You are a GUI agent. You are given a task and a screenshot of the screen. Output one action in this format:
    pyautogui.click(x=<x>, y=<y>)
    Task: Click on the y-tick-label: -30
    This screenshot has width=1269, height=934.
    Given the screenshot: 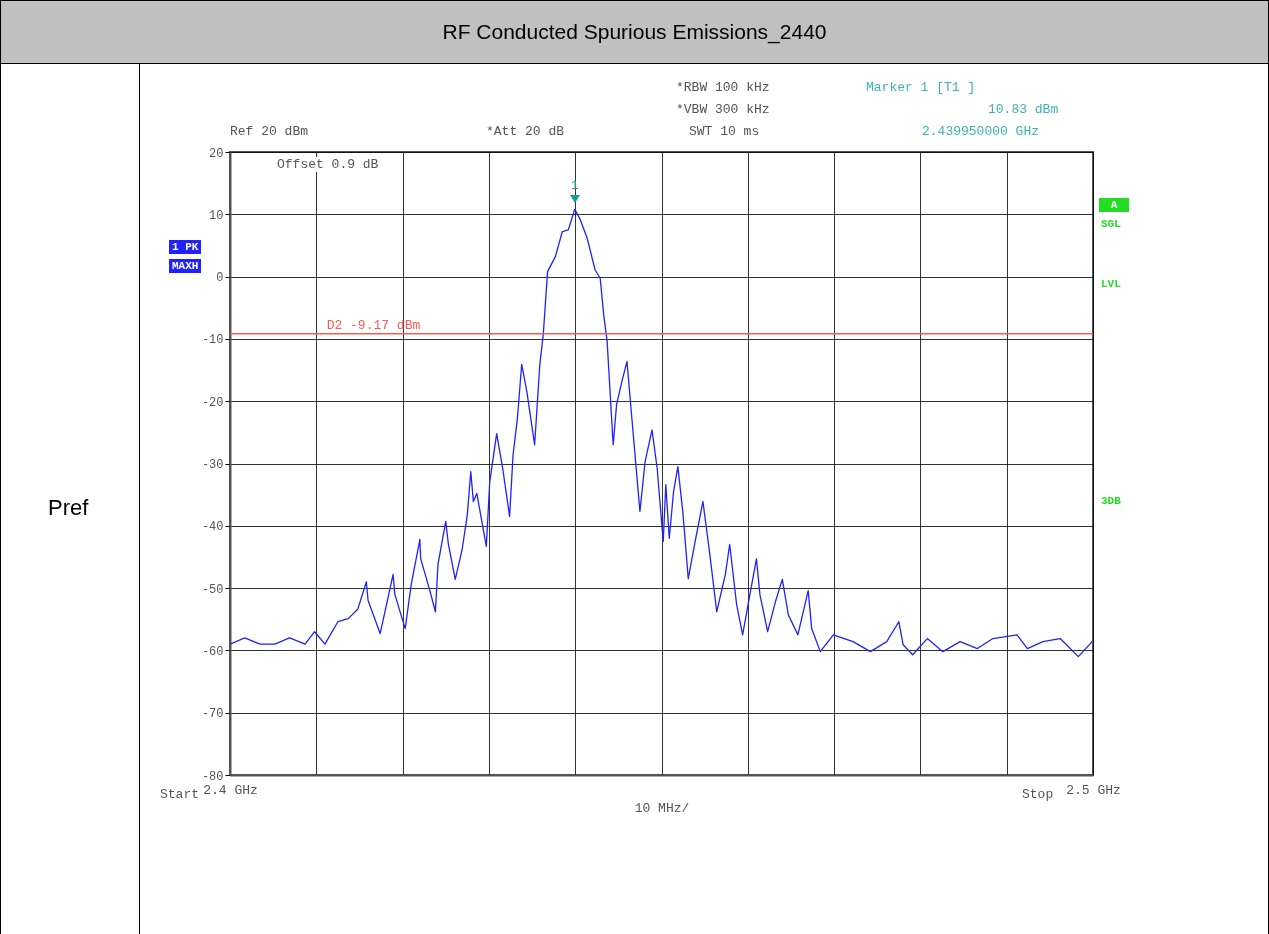 What is the action you would take?
    pyautogui.click(x=212, y=465)
    